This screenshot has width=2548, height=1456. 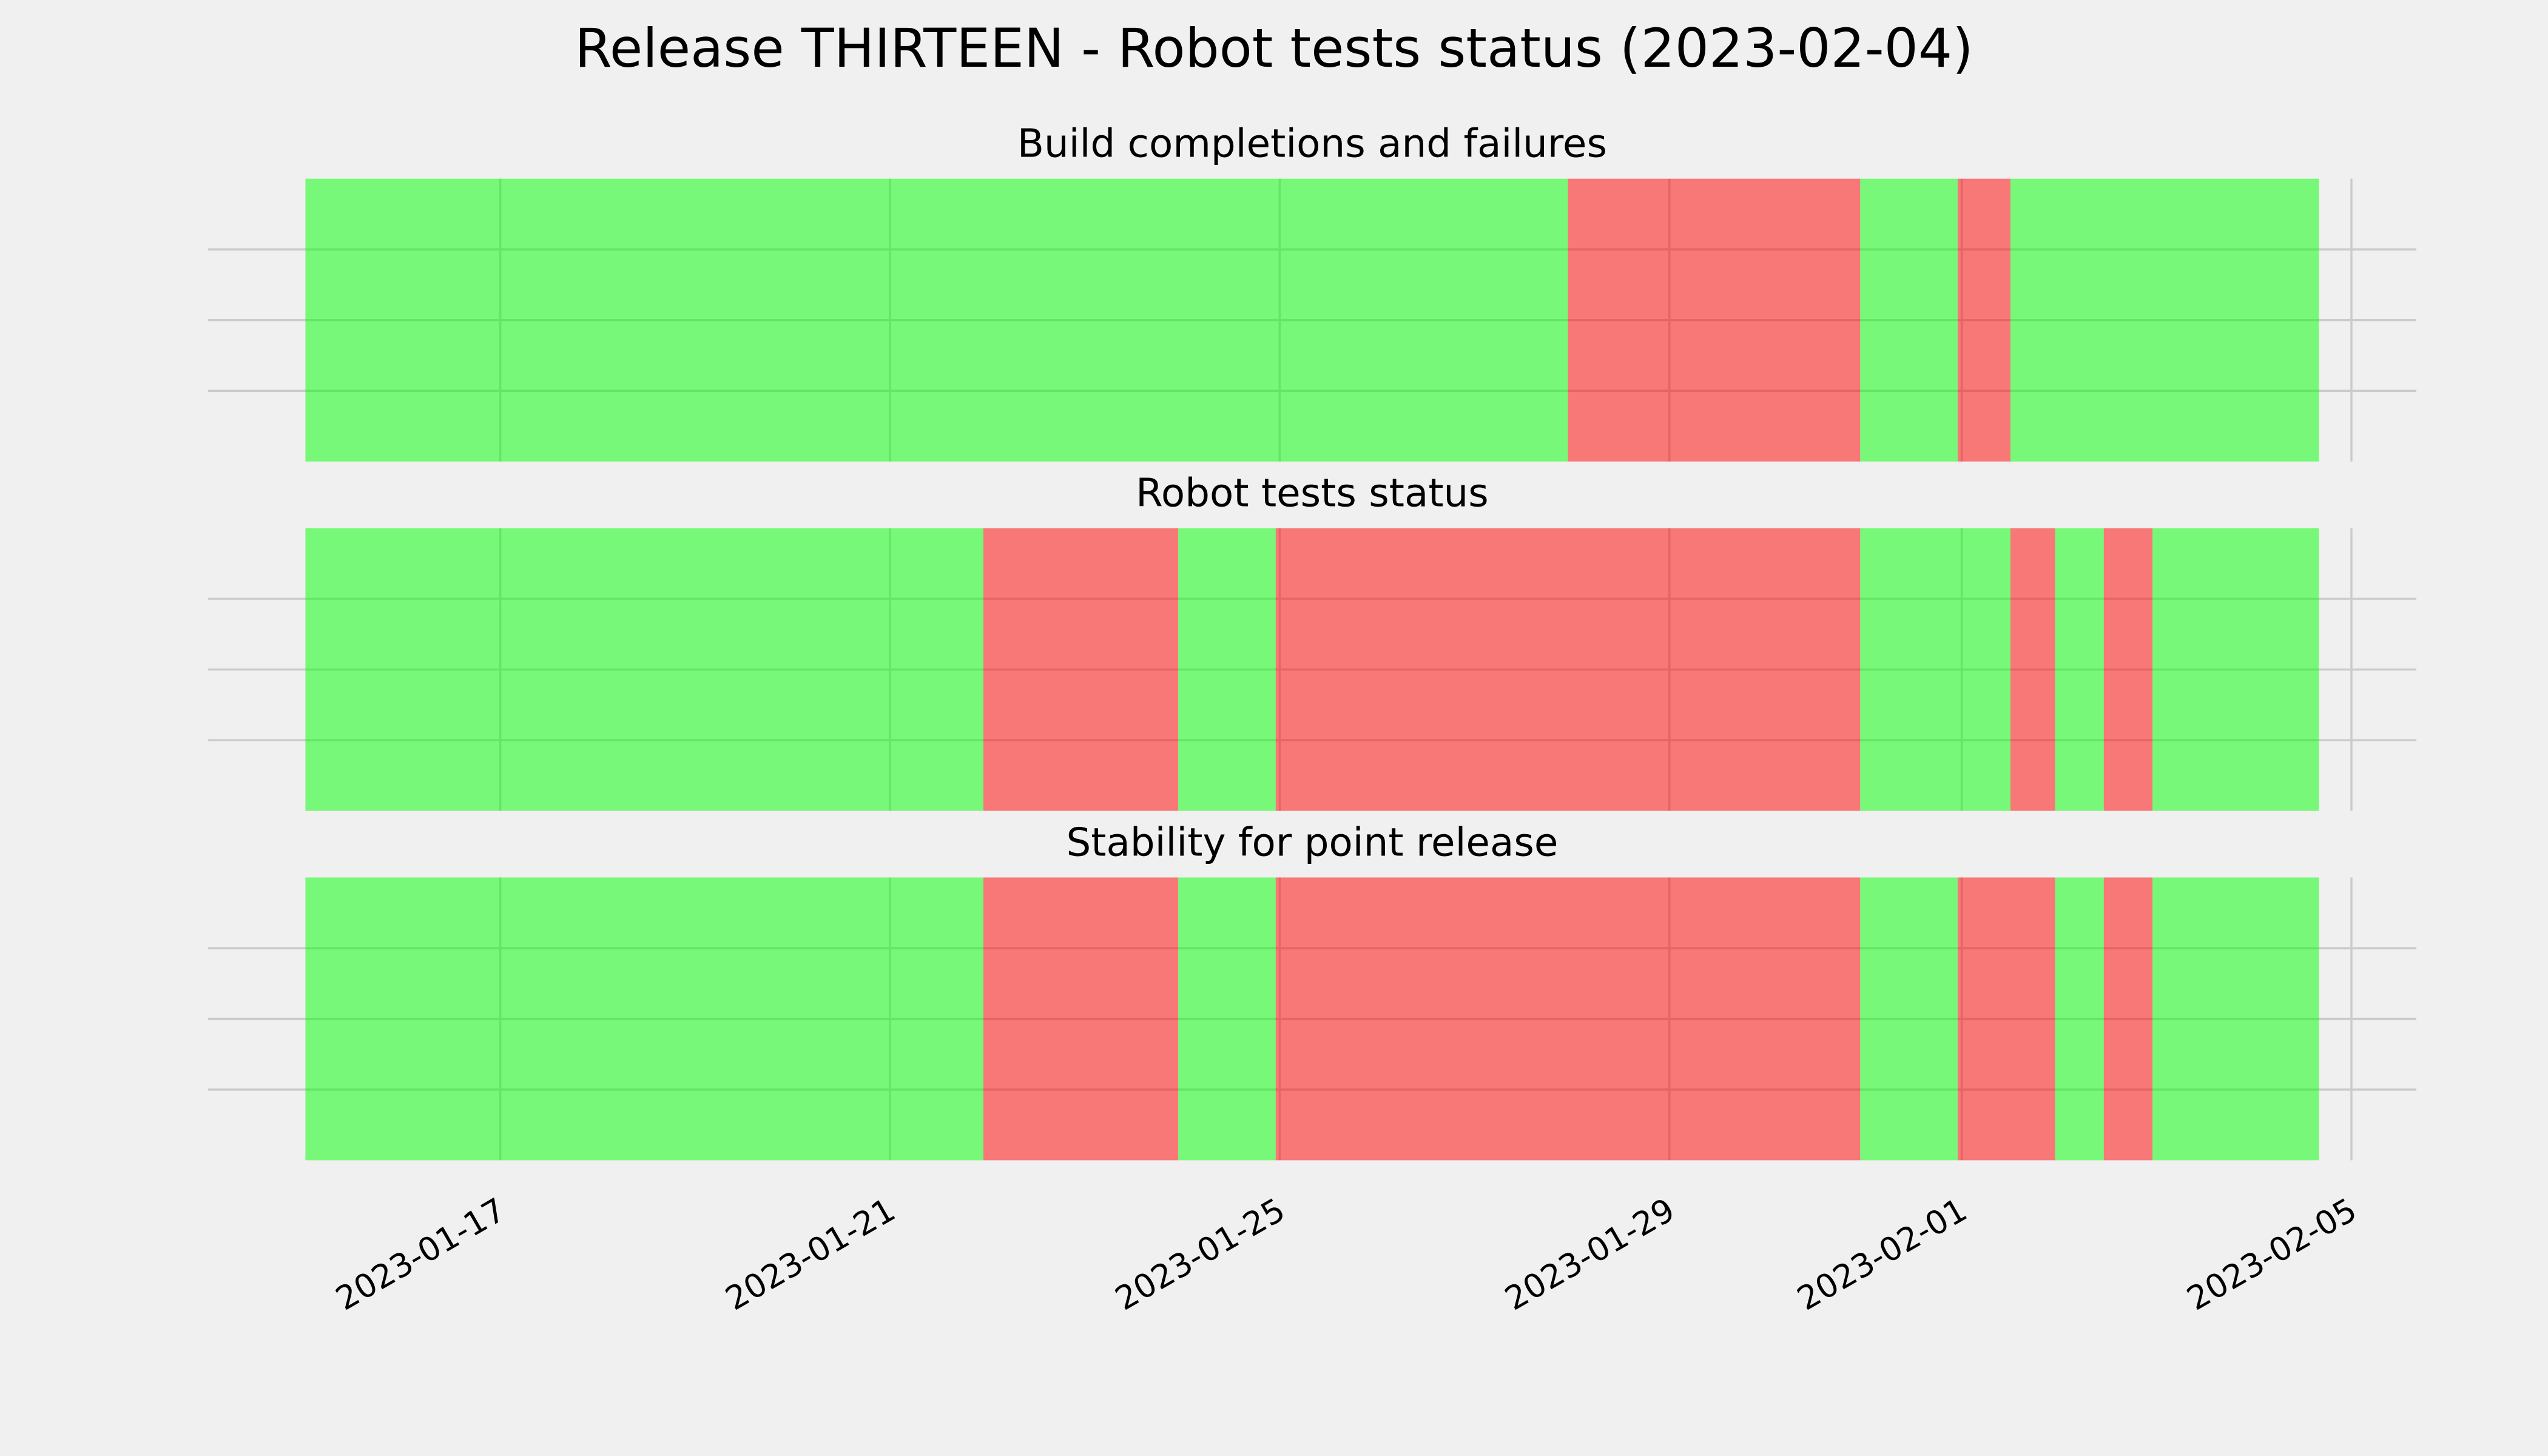 I want to click on panel-title: Stability for point release, so click(x=1313, y=842).